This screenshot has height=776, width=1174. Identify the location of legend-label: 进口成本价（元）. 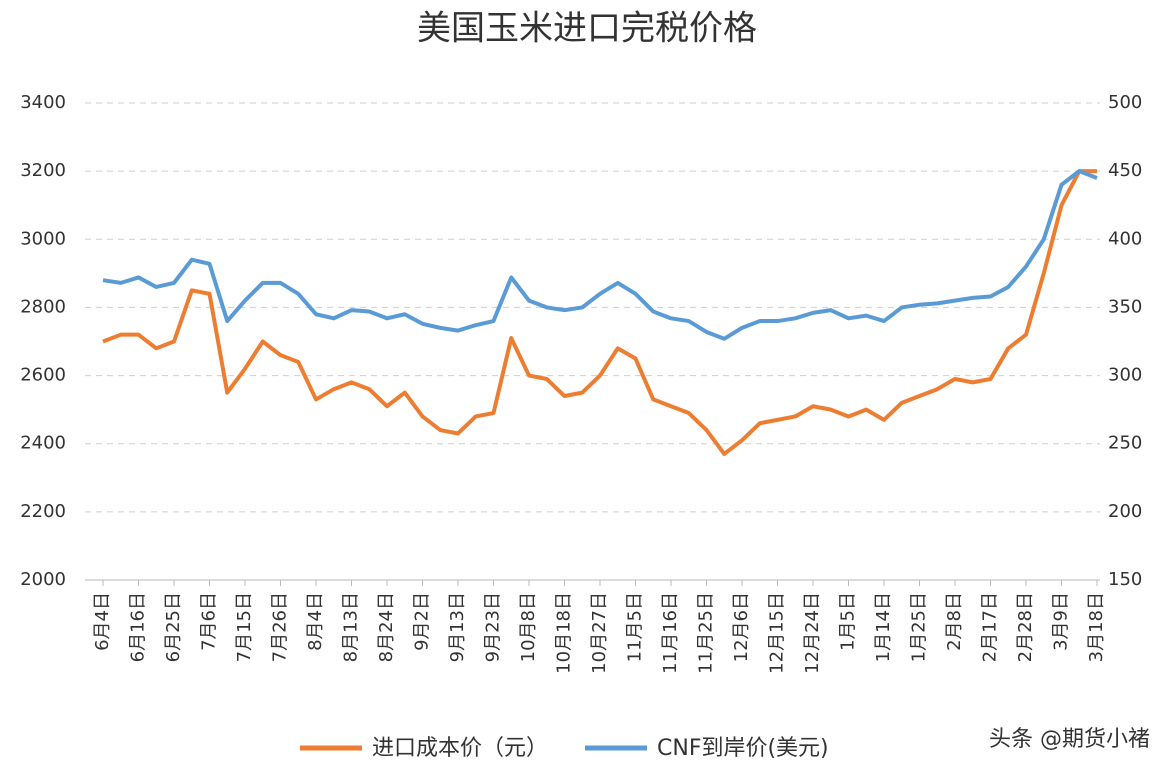
(460, 748).